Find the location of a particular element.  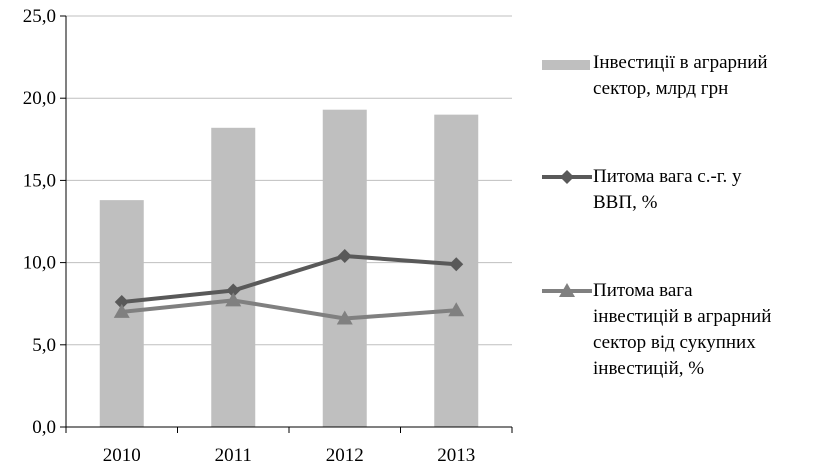

line-series is located at coordinates (289, 287).